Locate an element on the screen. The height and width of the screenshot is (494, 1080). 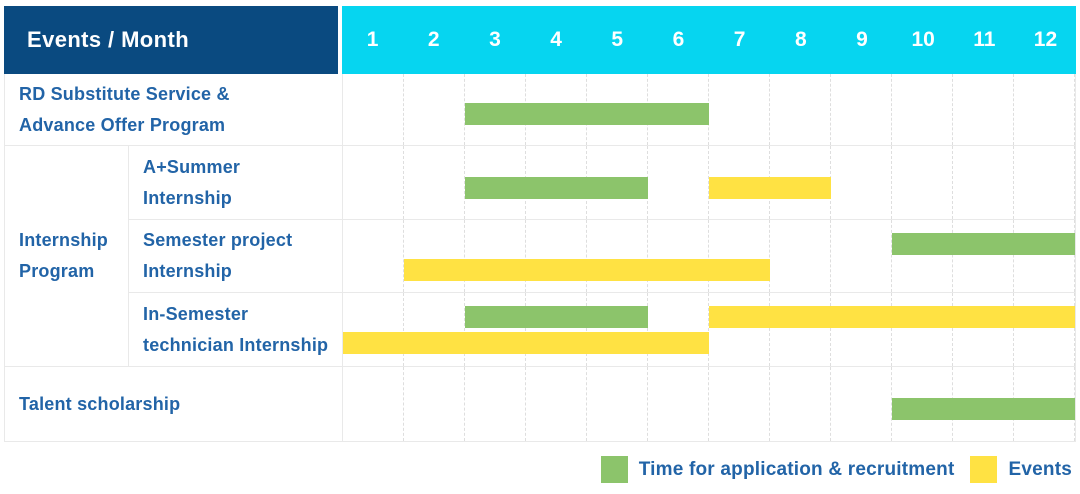
row-label: Talent scholarship is located at coordinates (174, 404).